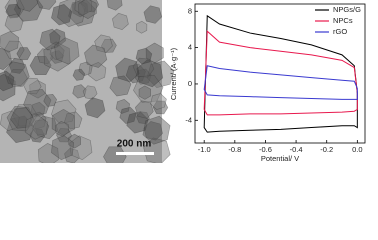 This screenshot has width=378, height=240. I want to click on x-tick-label: -1.0, so click(204, 149).